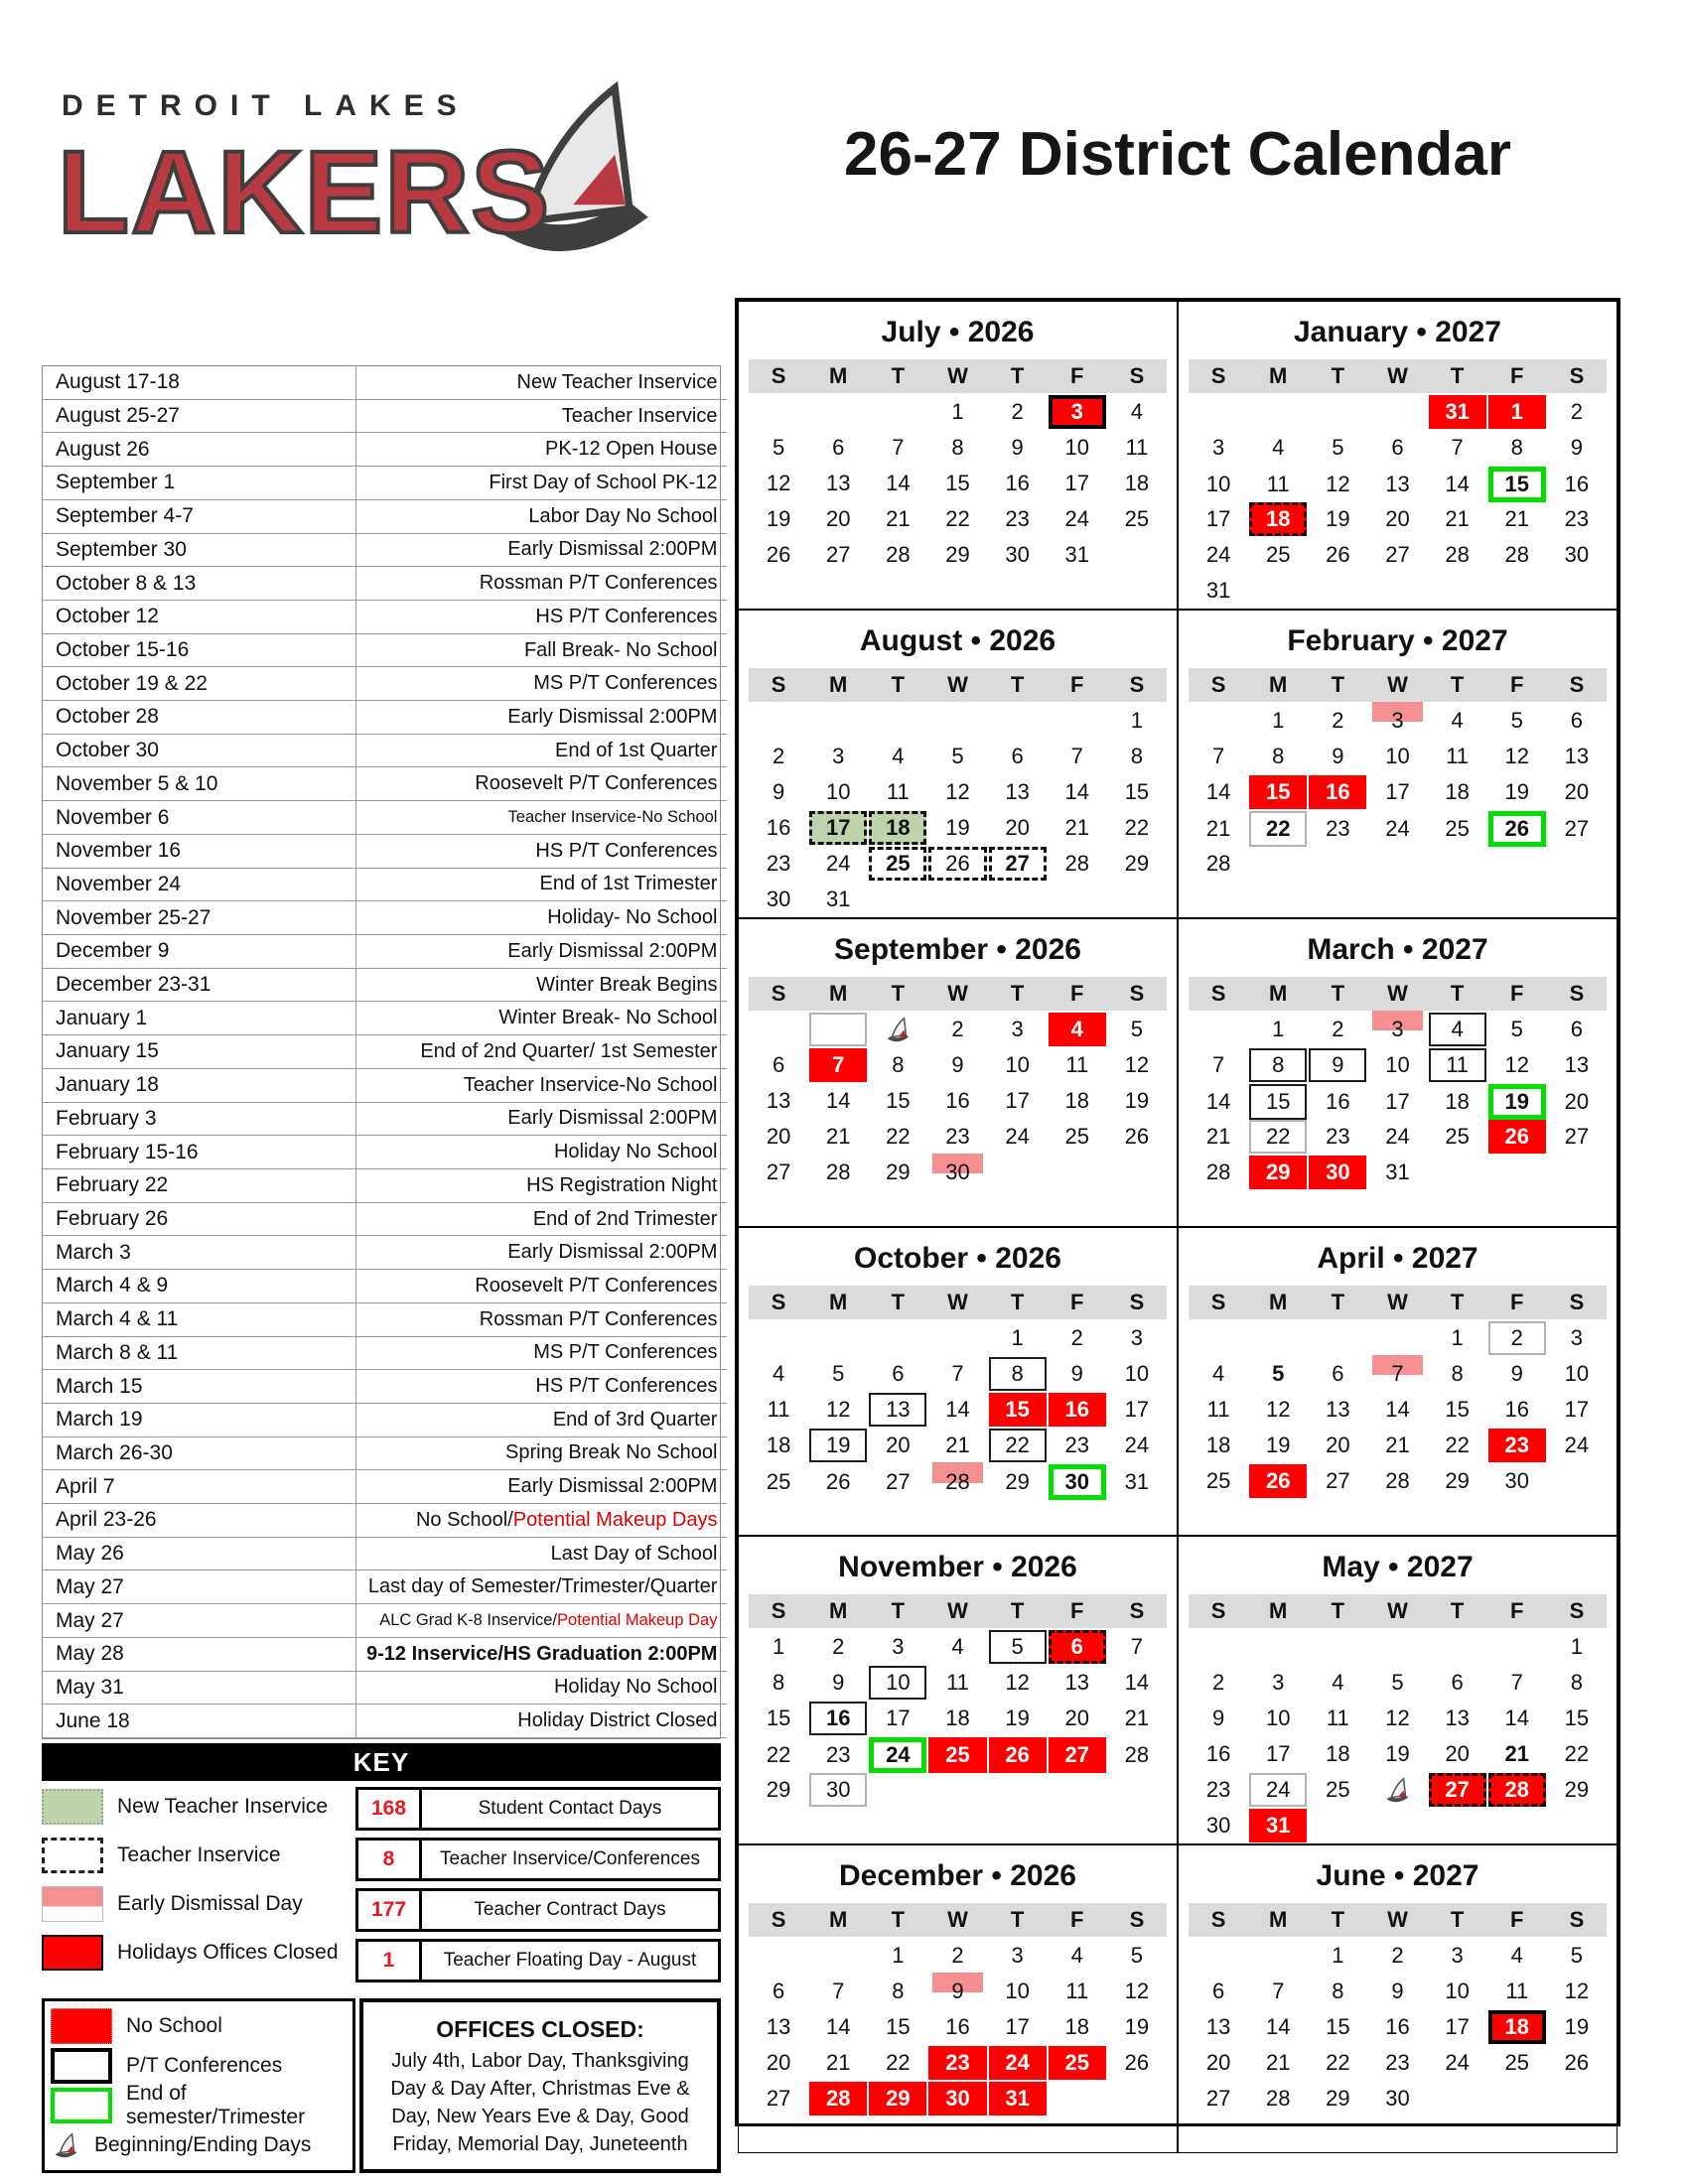 This screenshot has height=2184, width=1688. What do you see at coordinates (1218, 591) in the screenshot?
I see `day-cell: 31` at bounding box center [1218, 591].